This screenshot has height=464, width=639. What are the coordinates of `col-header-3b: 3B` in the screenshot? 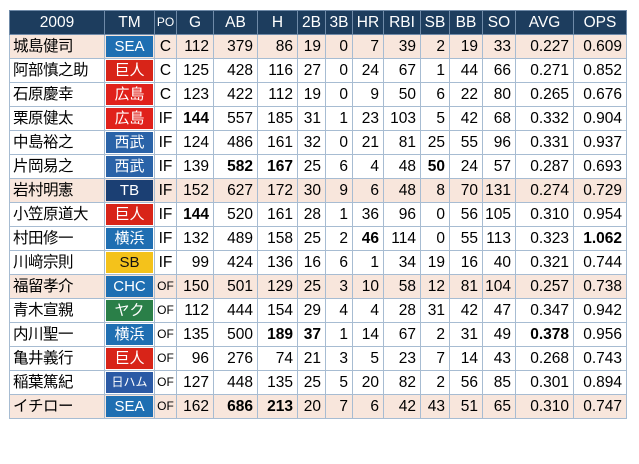 It's located at (339, 22).